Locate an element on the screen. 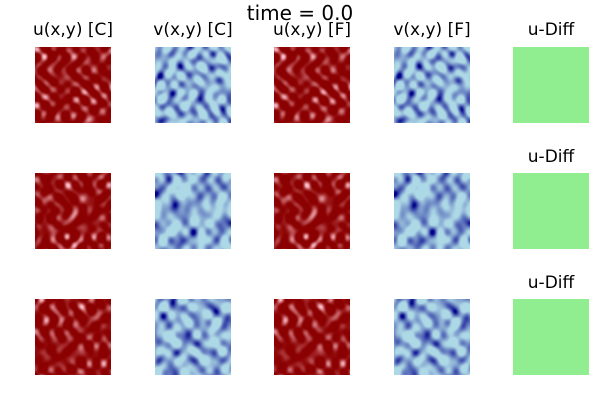  heatmap-v-f-row1 is located at coordinates (432, 85).